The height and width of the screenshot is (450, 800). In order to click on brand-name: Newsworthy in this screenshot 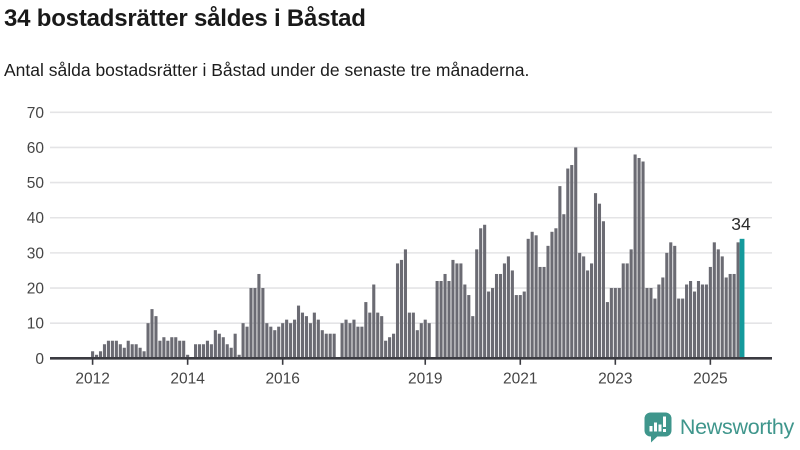, I will do `click(736, 427)`.